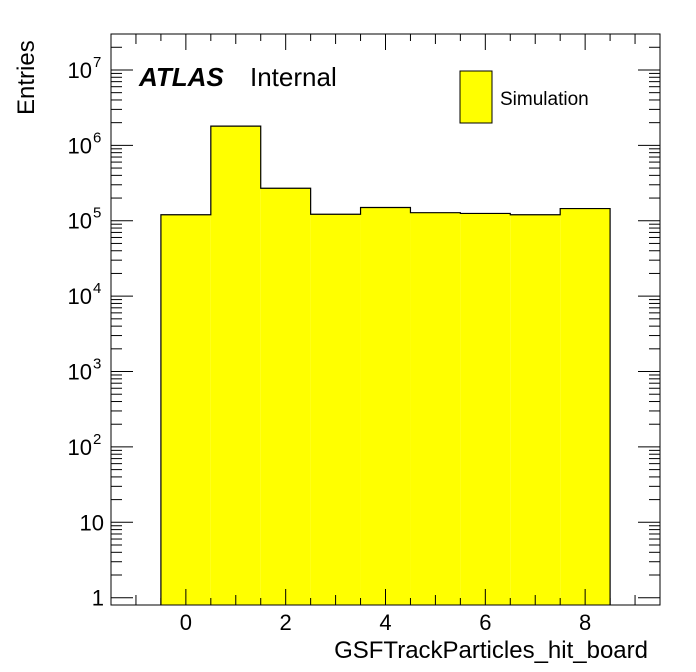  What do you see at coordinates (385, 622) in the screenshot?
I see `x-tick-label: 4` at bounding box center [385, 622].